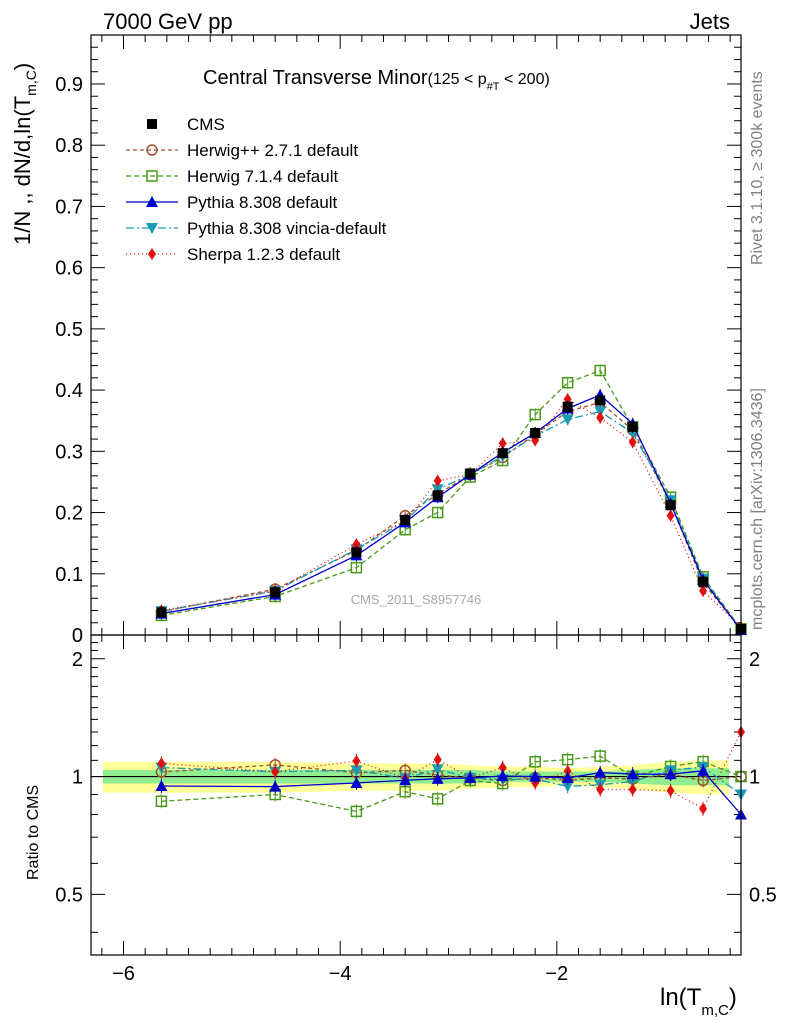 This screenshot has width=786, height=1024. Describe the element at coordinates (77, 778) in the screenshot. I see `ratio-tick-label: 1` at that location.